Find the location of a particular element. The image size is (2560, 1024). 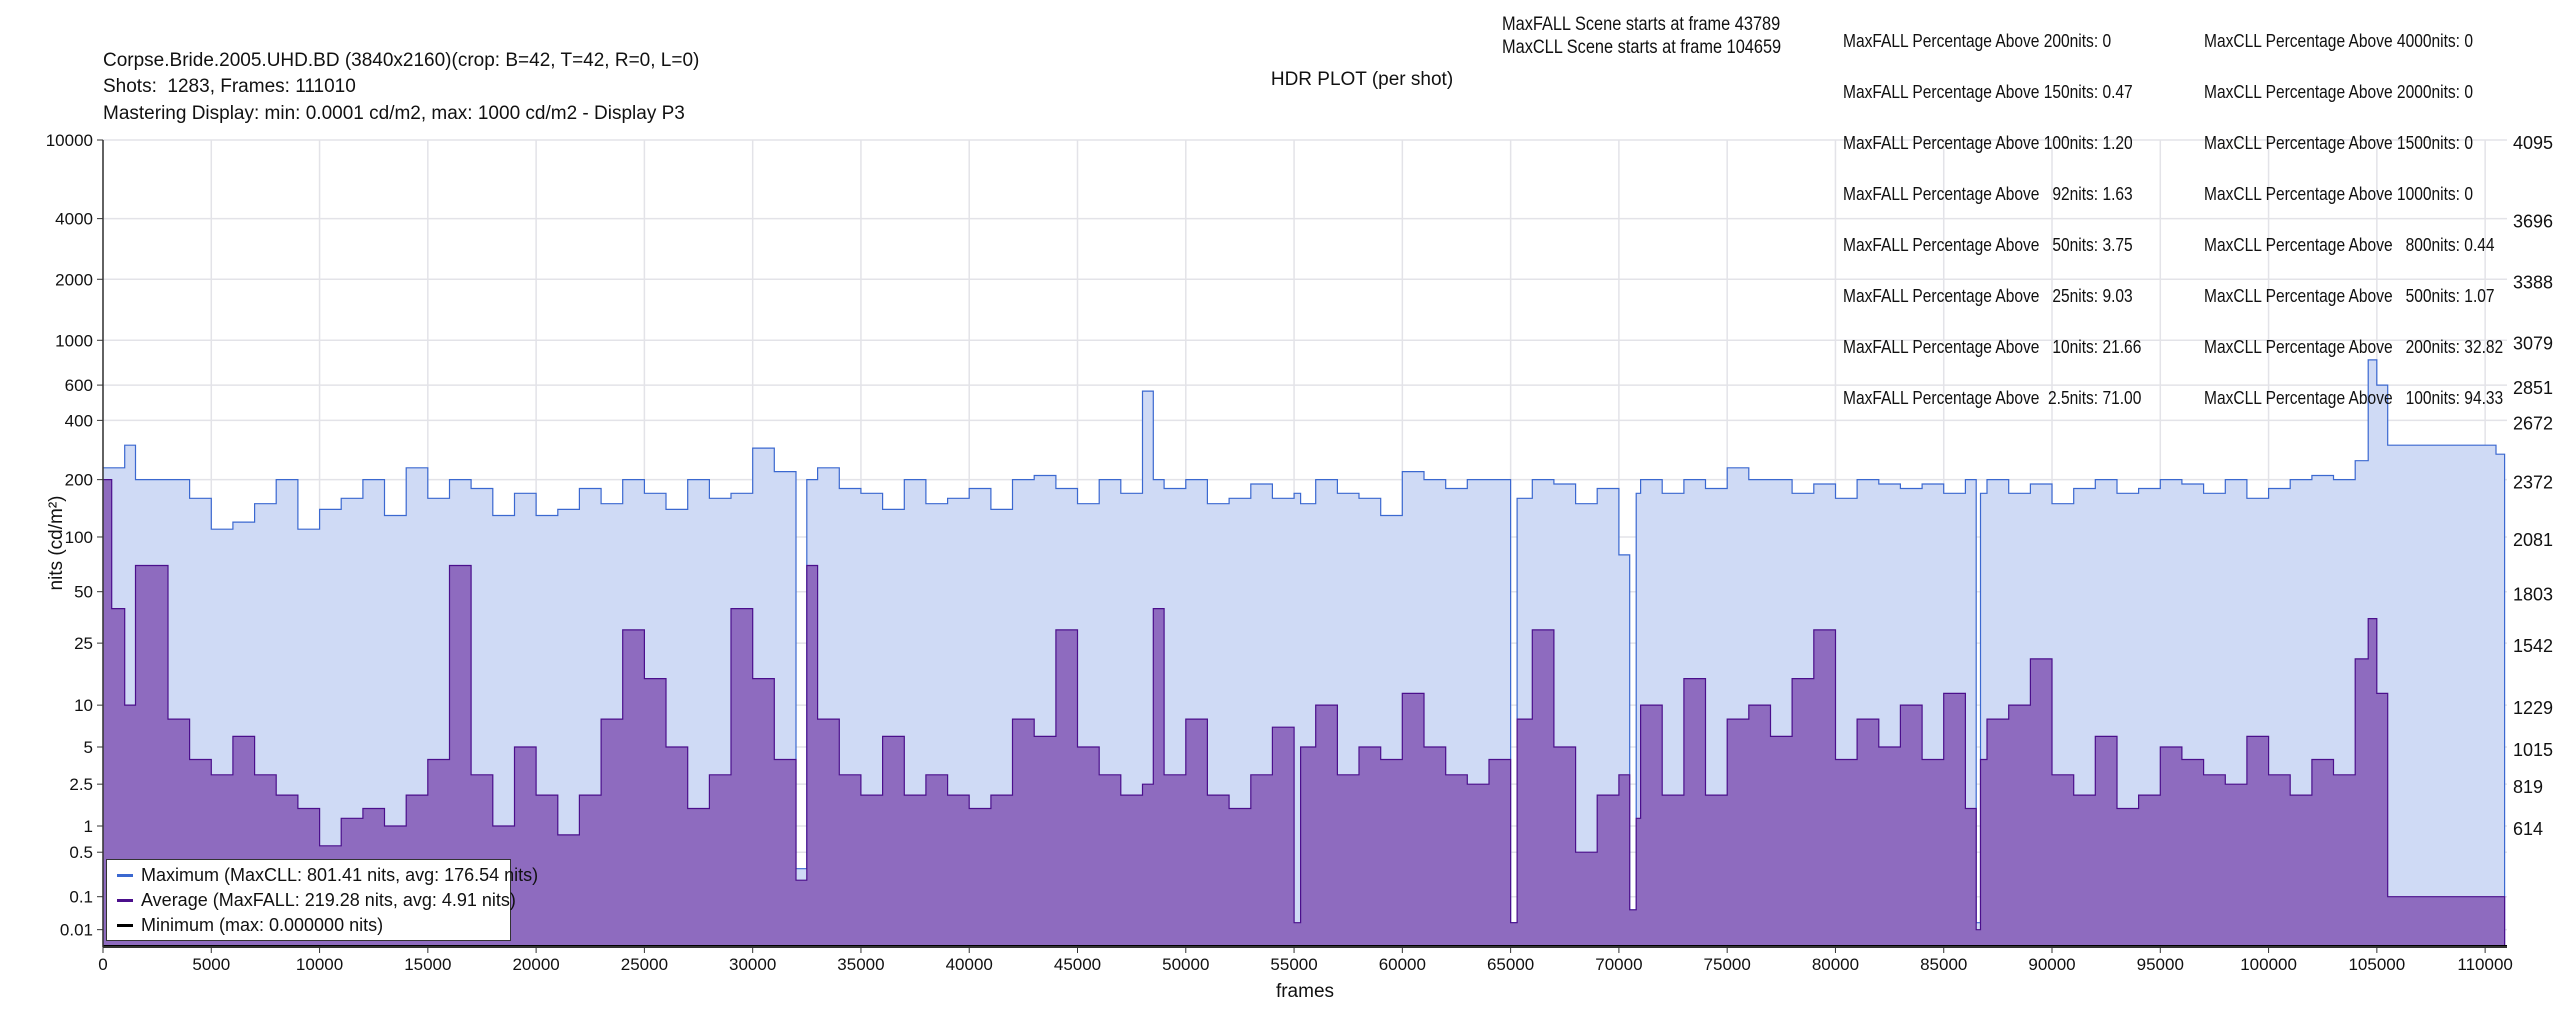

x-tick-label: 95000 is located at coordinates (2160, 964).